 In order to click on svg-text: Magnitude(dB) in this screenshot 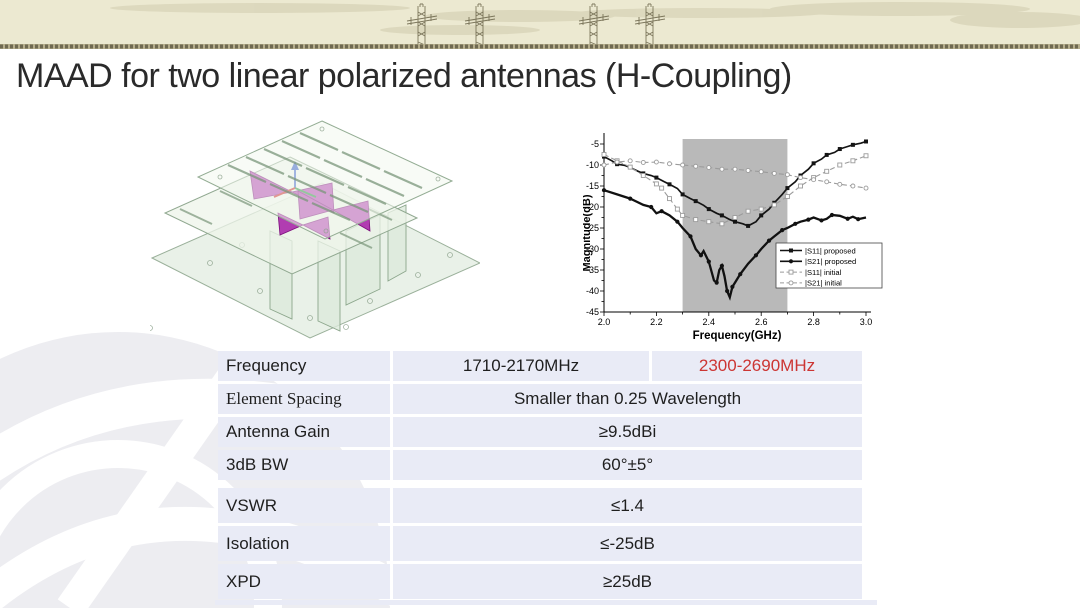, I will do `click(588, 232)`.